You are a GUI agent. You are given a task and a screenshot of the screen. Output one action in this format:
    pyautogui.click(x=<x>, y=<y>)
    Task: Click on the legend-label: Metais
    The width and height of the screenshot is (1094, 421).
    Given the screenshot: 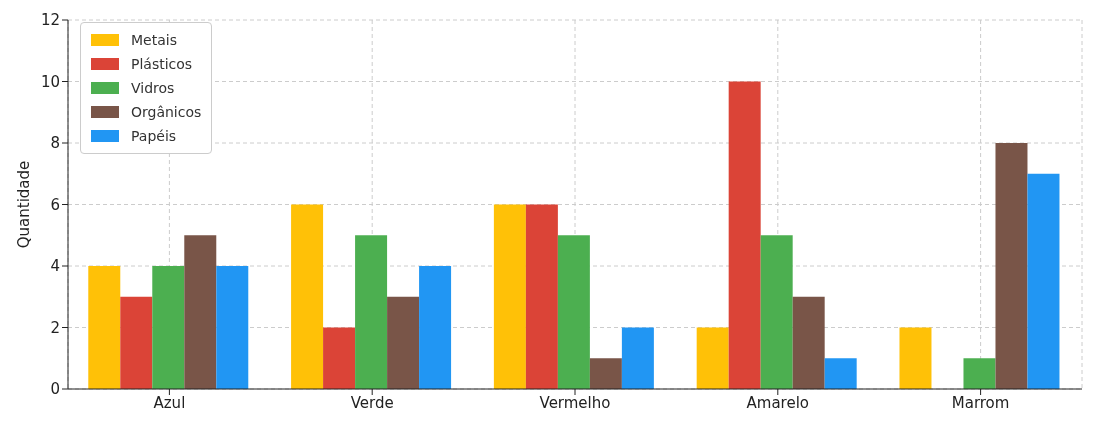 What is the action you would take?
    pyautogui.click(x=154, y=40)
    